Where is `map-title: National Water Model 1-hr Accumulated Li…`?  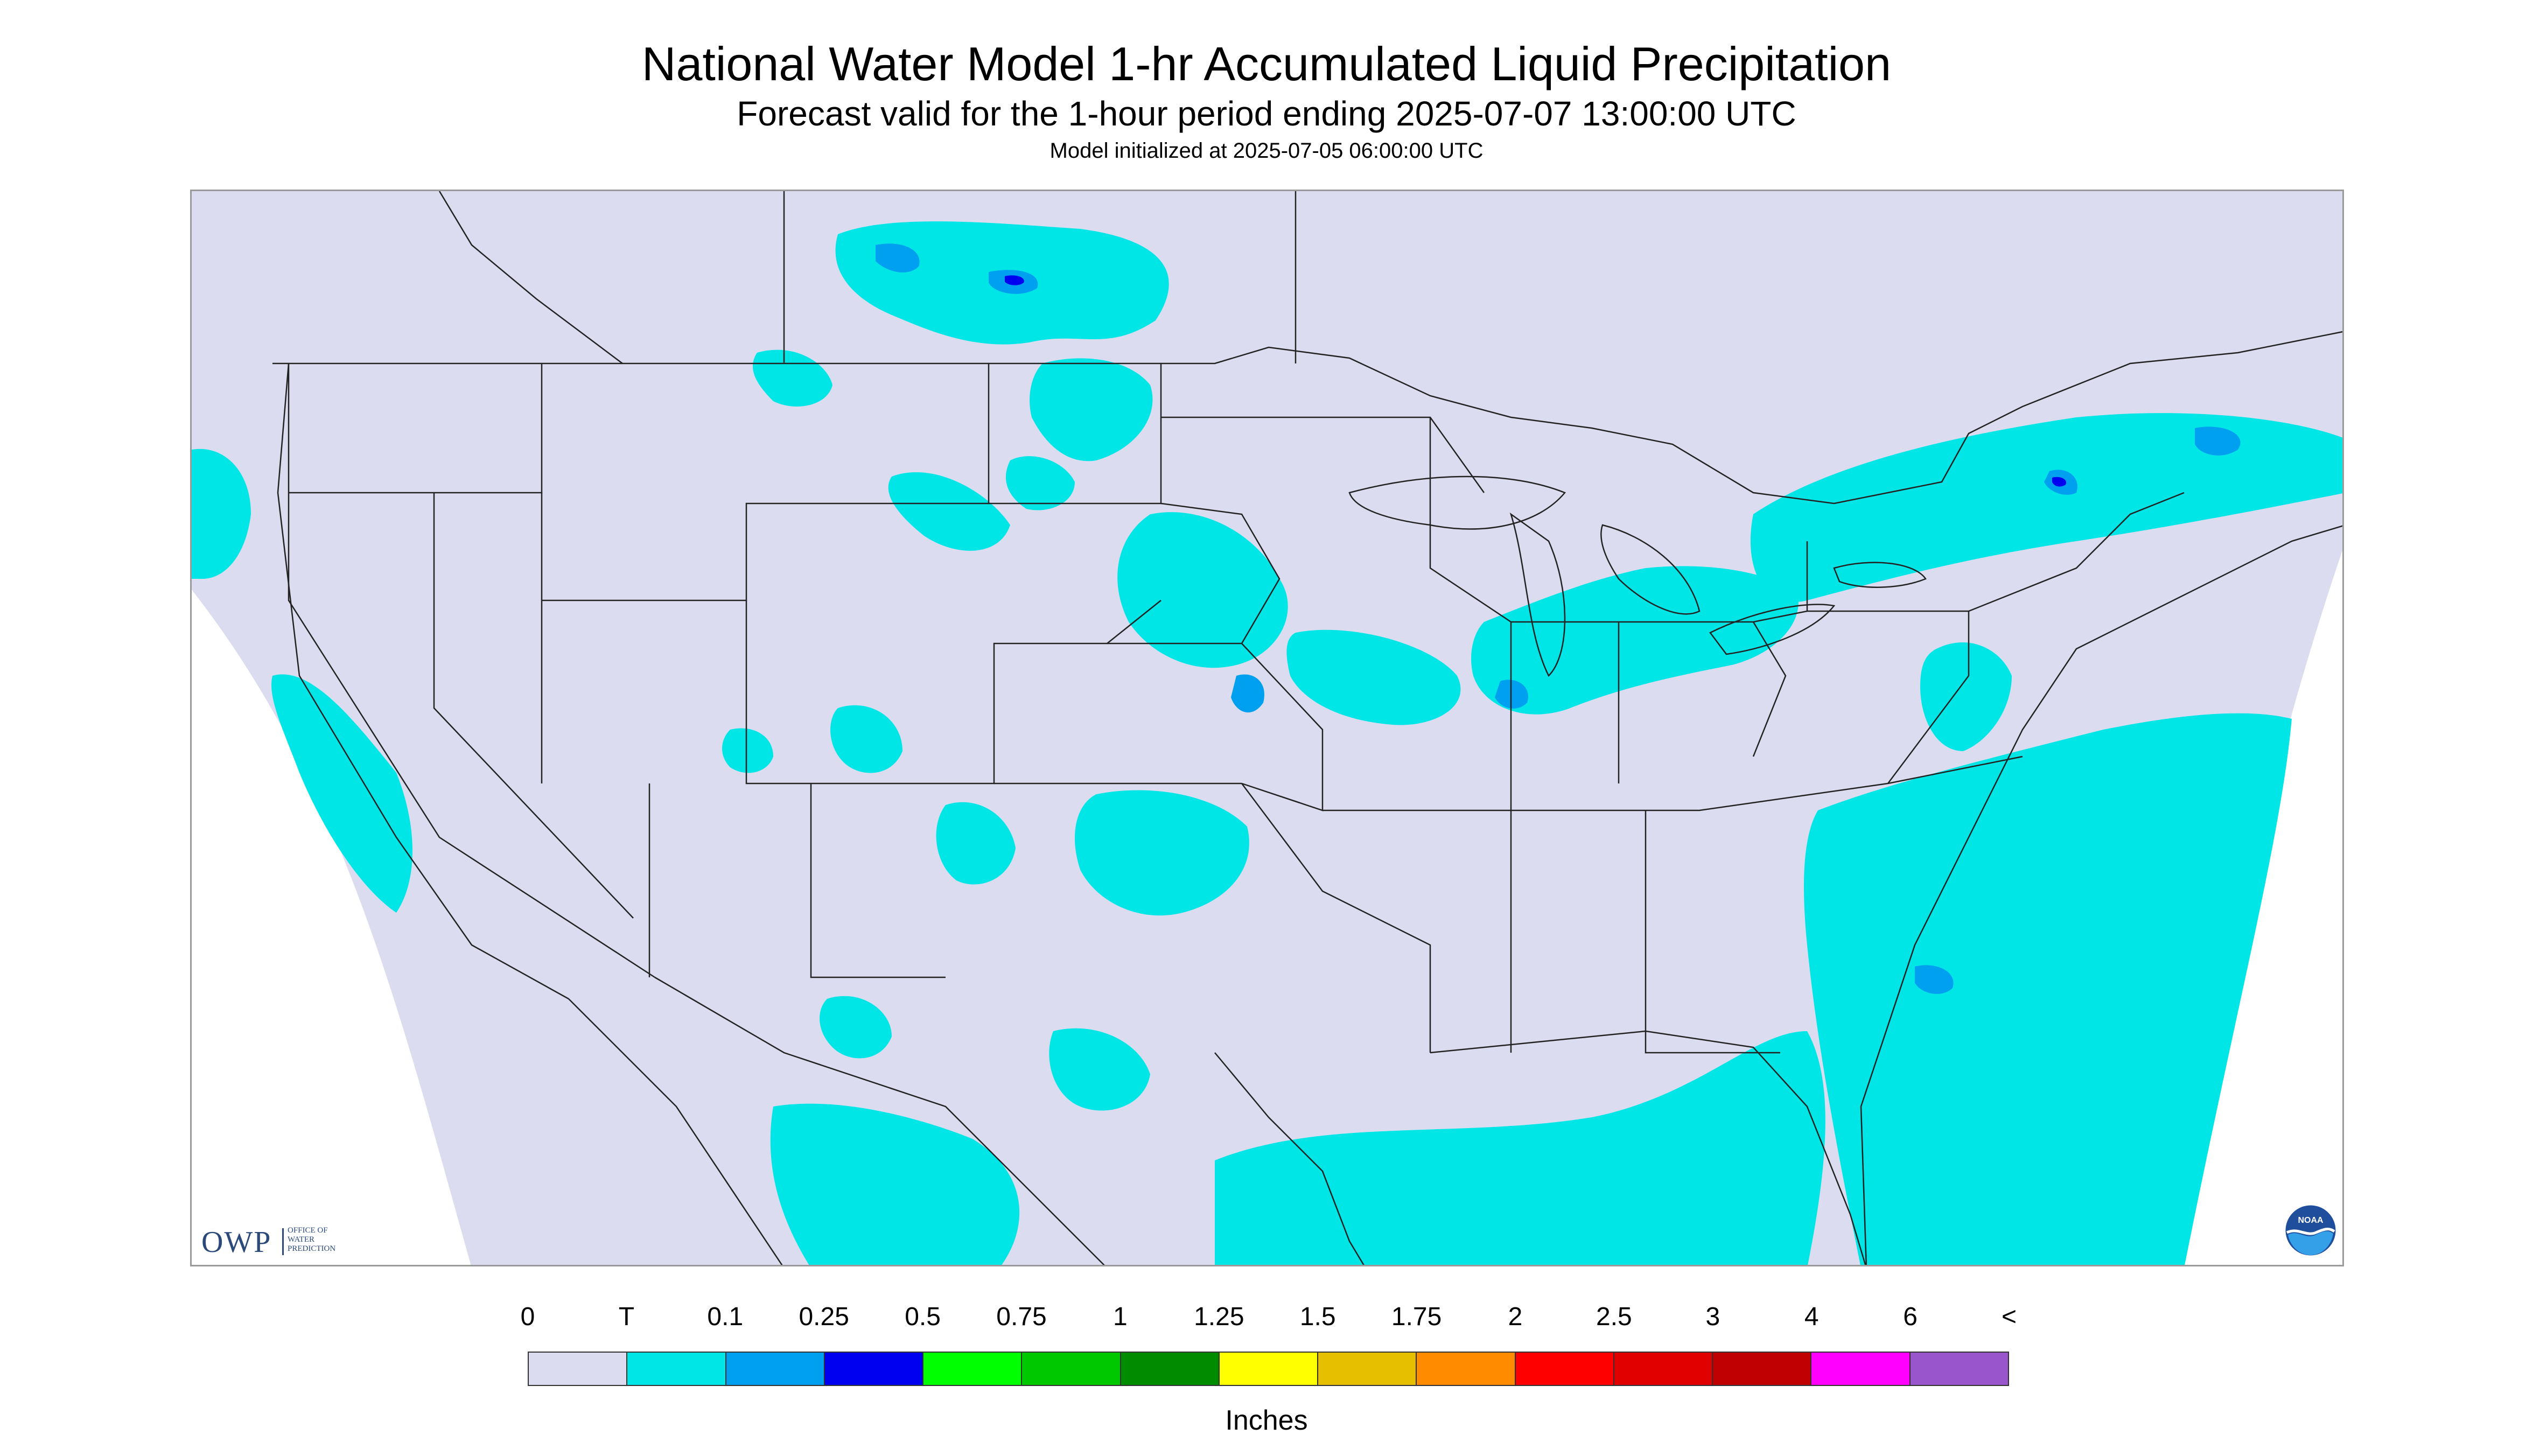 map-title: National Water Model 1-hr Accumulated Li… is located at coordinates (1266, 63).